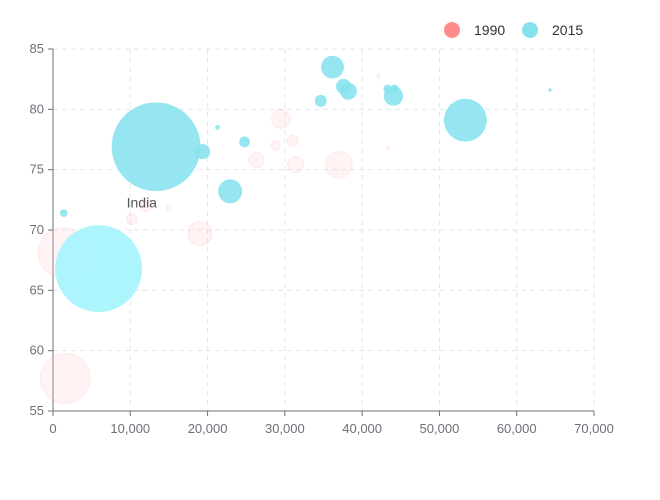 This screenshot has height=500, width=660. What do you see at coordinates (440, 428) in the screenshot?
I see `x-tick-label: 50,000` at bounding box center [440, 428].